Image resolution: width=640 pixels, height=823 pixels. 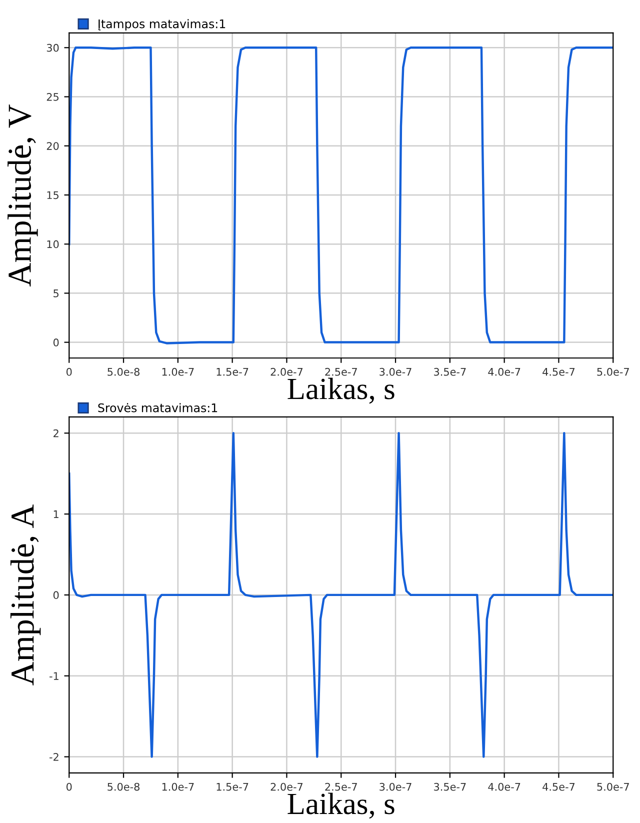 What do you see at coordinates (56, 294) in the screenshot?
I see `y-tick-label: 5` at bounding box center [56, 294].